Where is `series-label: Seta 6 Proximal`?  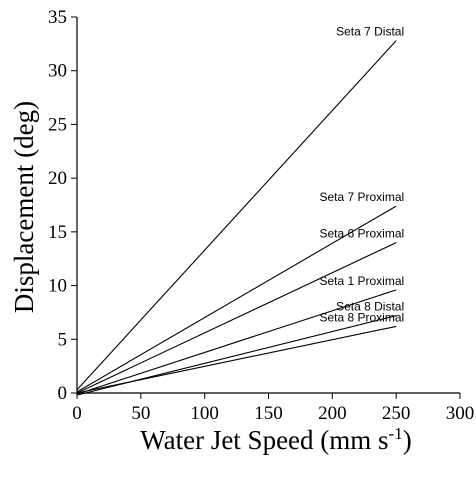
series-label: Seta 6 Proximal is located at coordinates (361, 234).